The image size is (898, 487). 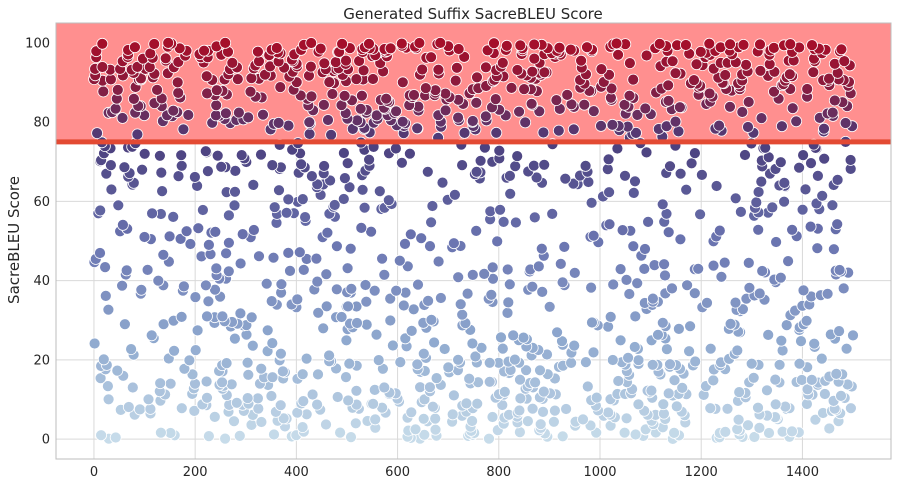 I want to click on x-tick-label: 0, so click(x=94, y=472).